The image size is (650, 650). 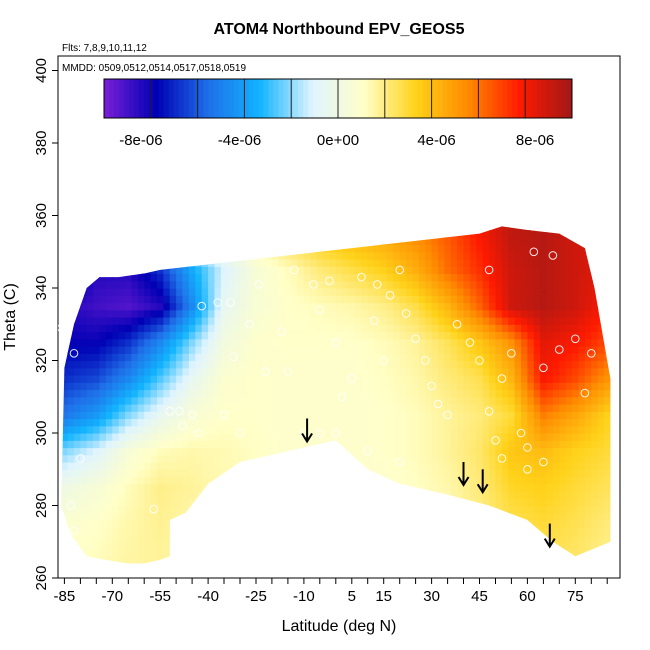 What do you see at coordinates (307, 431) in the screenshot?
I see `down-arrow-icon` at bounding box center [307, 431].